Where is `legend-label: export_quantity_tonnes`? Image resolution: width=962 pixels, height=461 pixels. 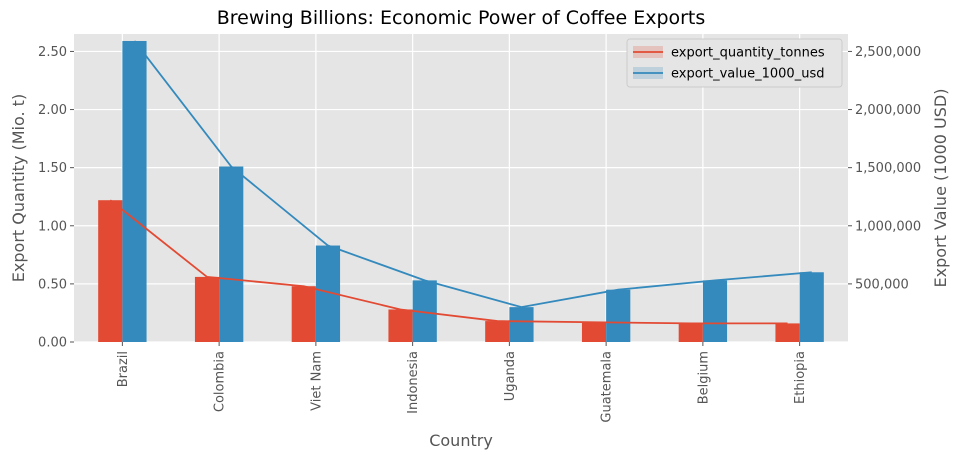
legend-label: export_quantity_tonnes is located at coordinates (748, 53).